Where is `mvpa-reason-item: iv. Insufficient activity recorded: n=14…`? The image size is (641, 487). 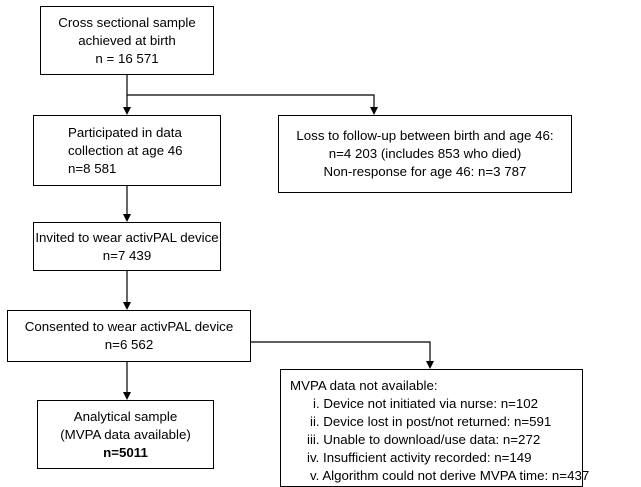
mvpa-reason-item: iv. Insufficient activity recorded: n=14… is located at coordinates (419, 457).